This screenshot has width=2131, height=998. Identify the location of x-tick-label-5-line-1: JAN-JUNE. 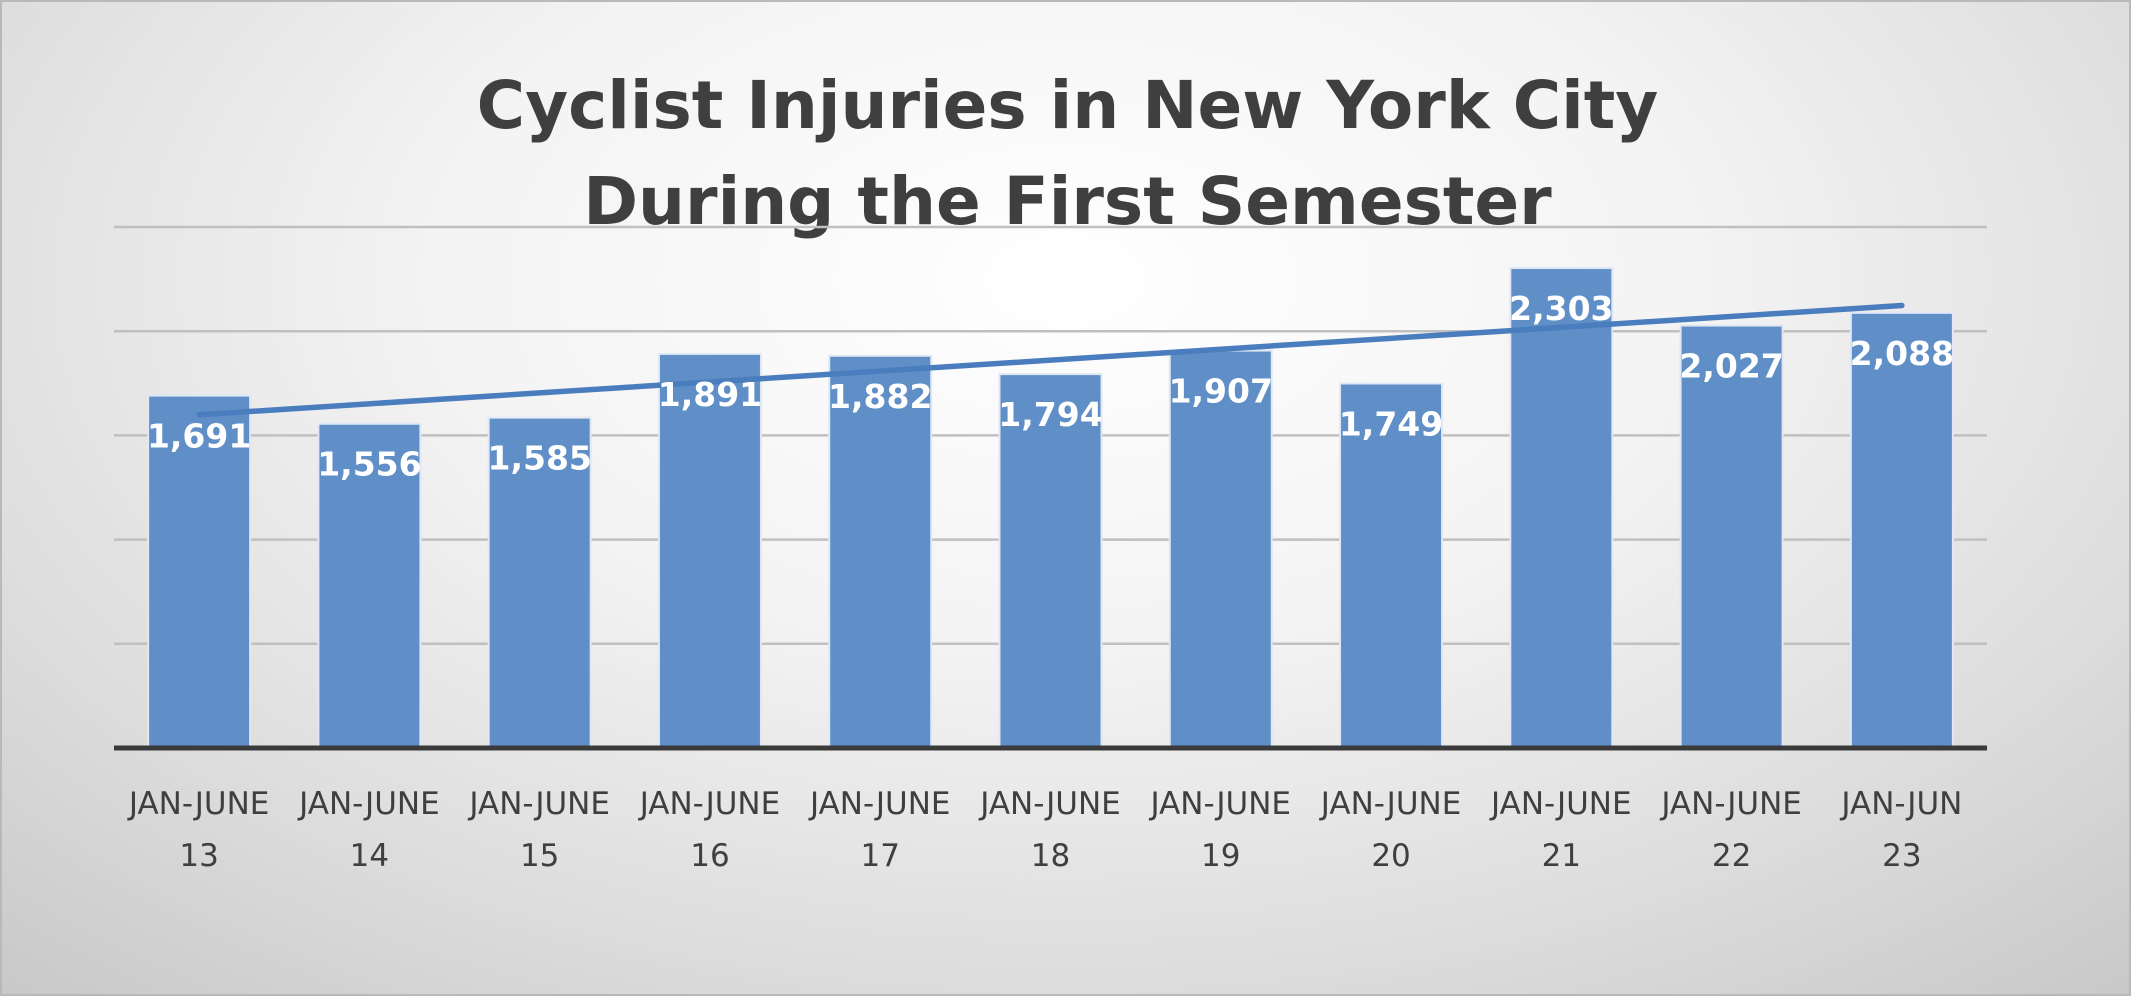
(1049, 804).